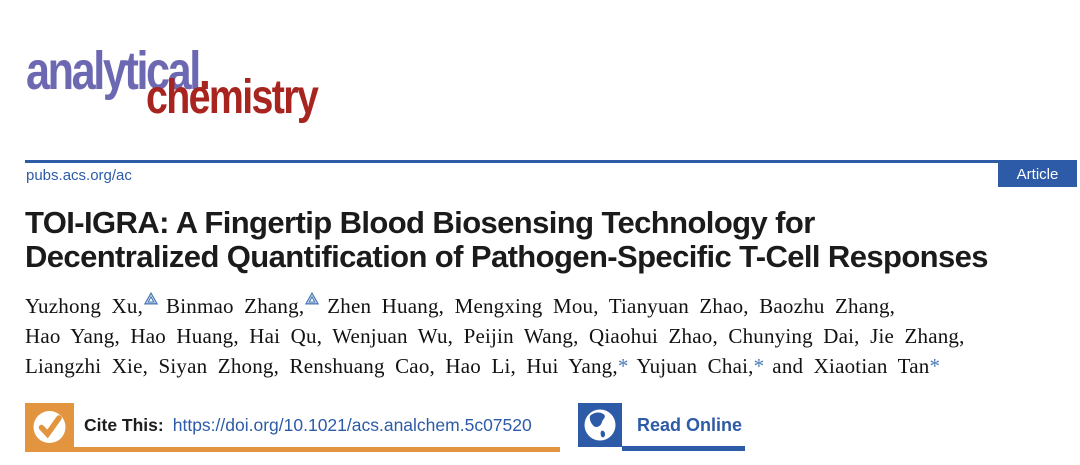 This screenshot has height=465, width=1080. I want to click on read-online-icon-box, so click(600, 425).